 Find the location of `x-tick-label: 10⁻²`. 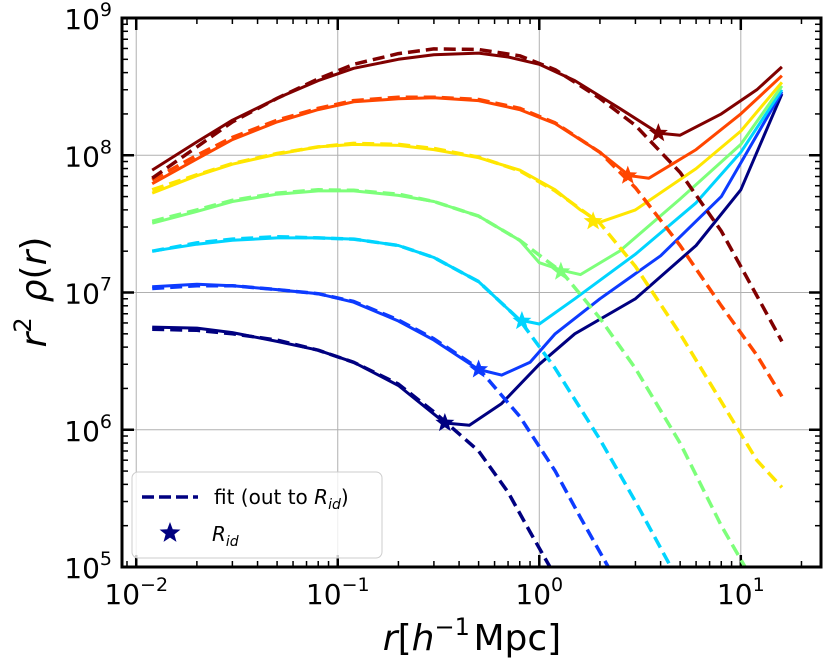

x-tick-label: 10⁻² is located at coordinates (136, 592).